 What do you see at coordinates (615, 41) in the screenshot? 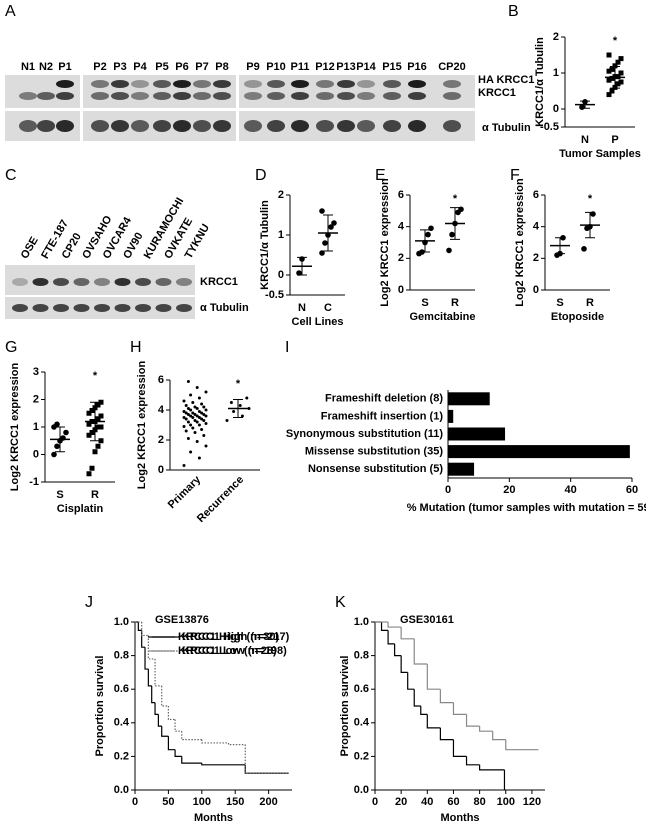
I see `annotation: *` at bounding box center [615, 41].